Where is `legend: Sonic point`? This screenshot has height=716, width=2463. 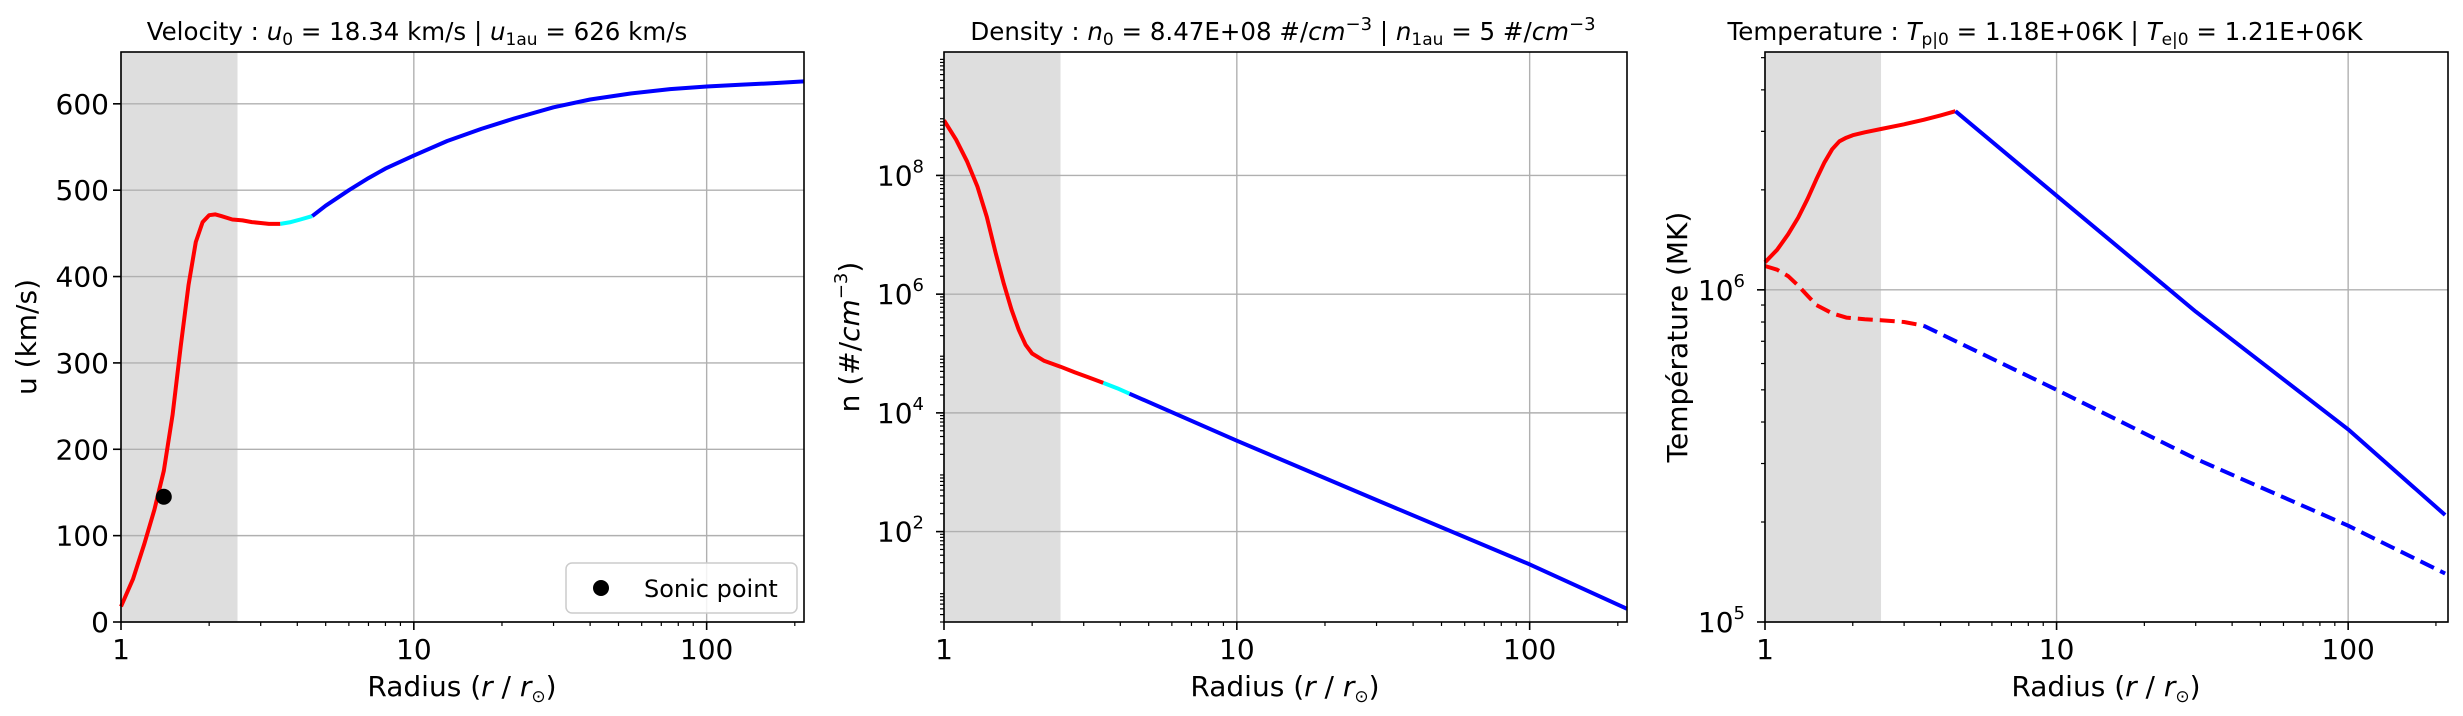
legend: Sonic point is located at coordinates (681, 588).